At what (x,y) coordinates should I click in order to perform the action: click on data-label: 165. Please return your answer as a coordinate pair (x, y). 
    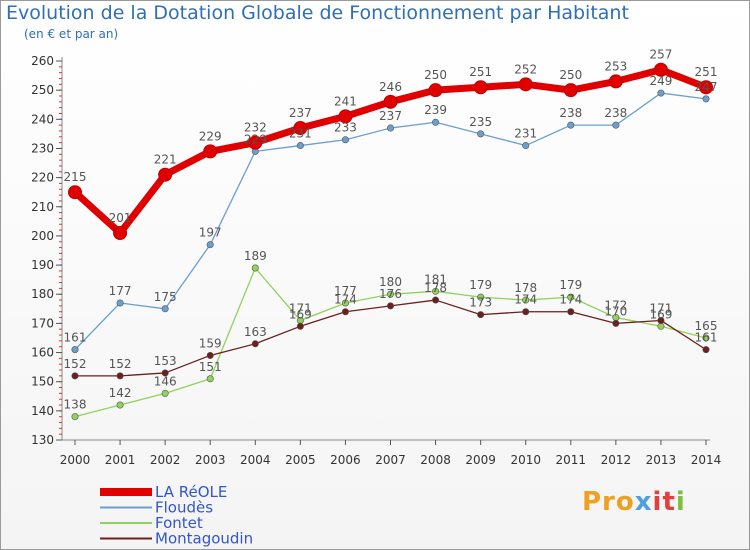
    Looking at the image, I should click on (706, 326).